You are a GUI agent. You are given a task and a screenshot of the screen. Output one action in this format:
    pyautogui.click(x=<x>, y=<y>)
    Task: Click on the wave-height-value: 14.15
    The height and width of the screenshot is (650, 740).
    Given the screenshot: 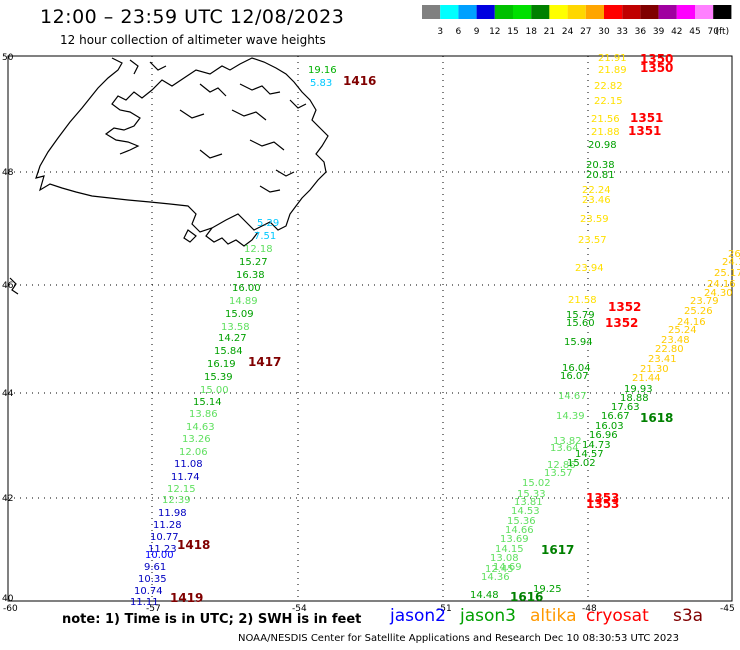 What is the action you would take?
    pyautogui.click(x=509, y=549)
    